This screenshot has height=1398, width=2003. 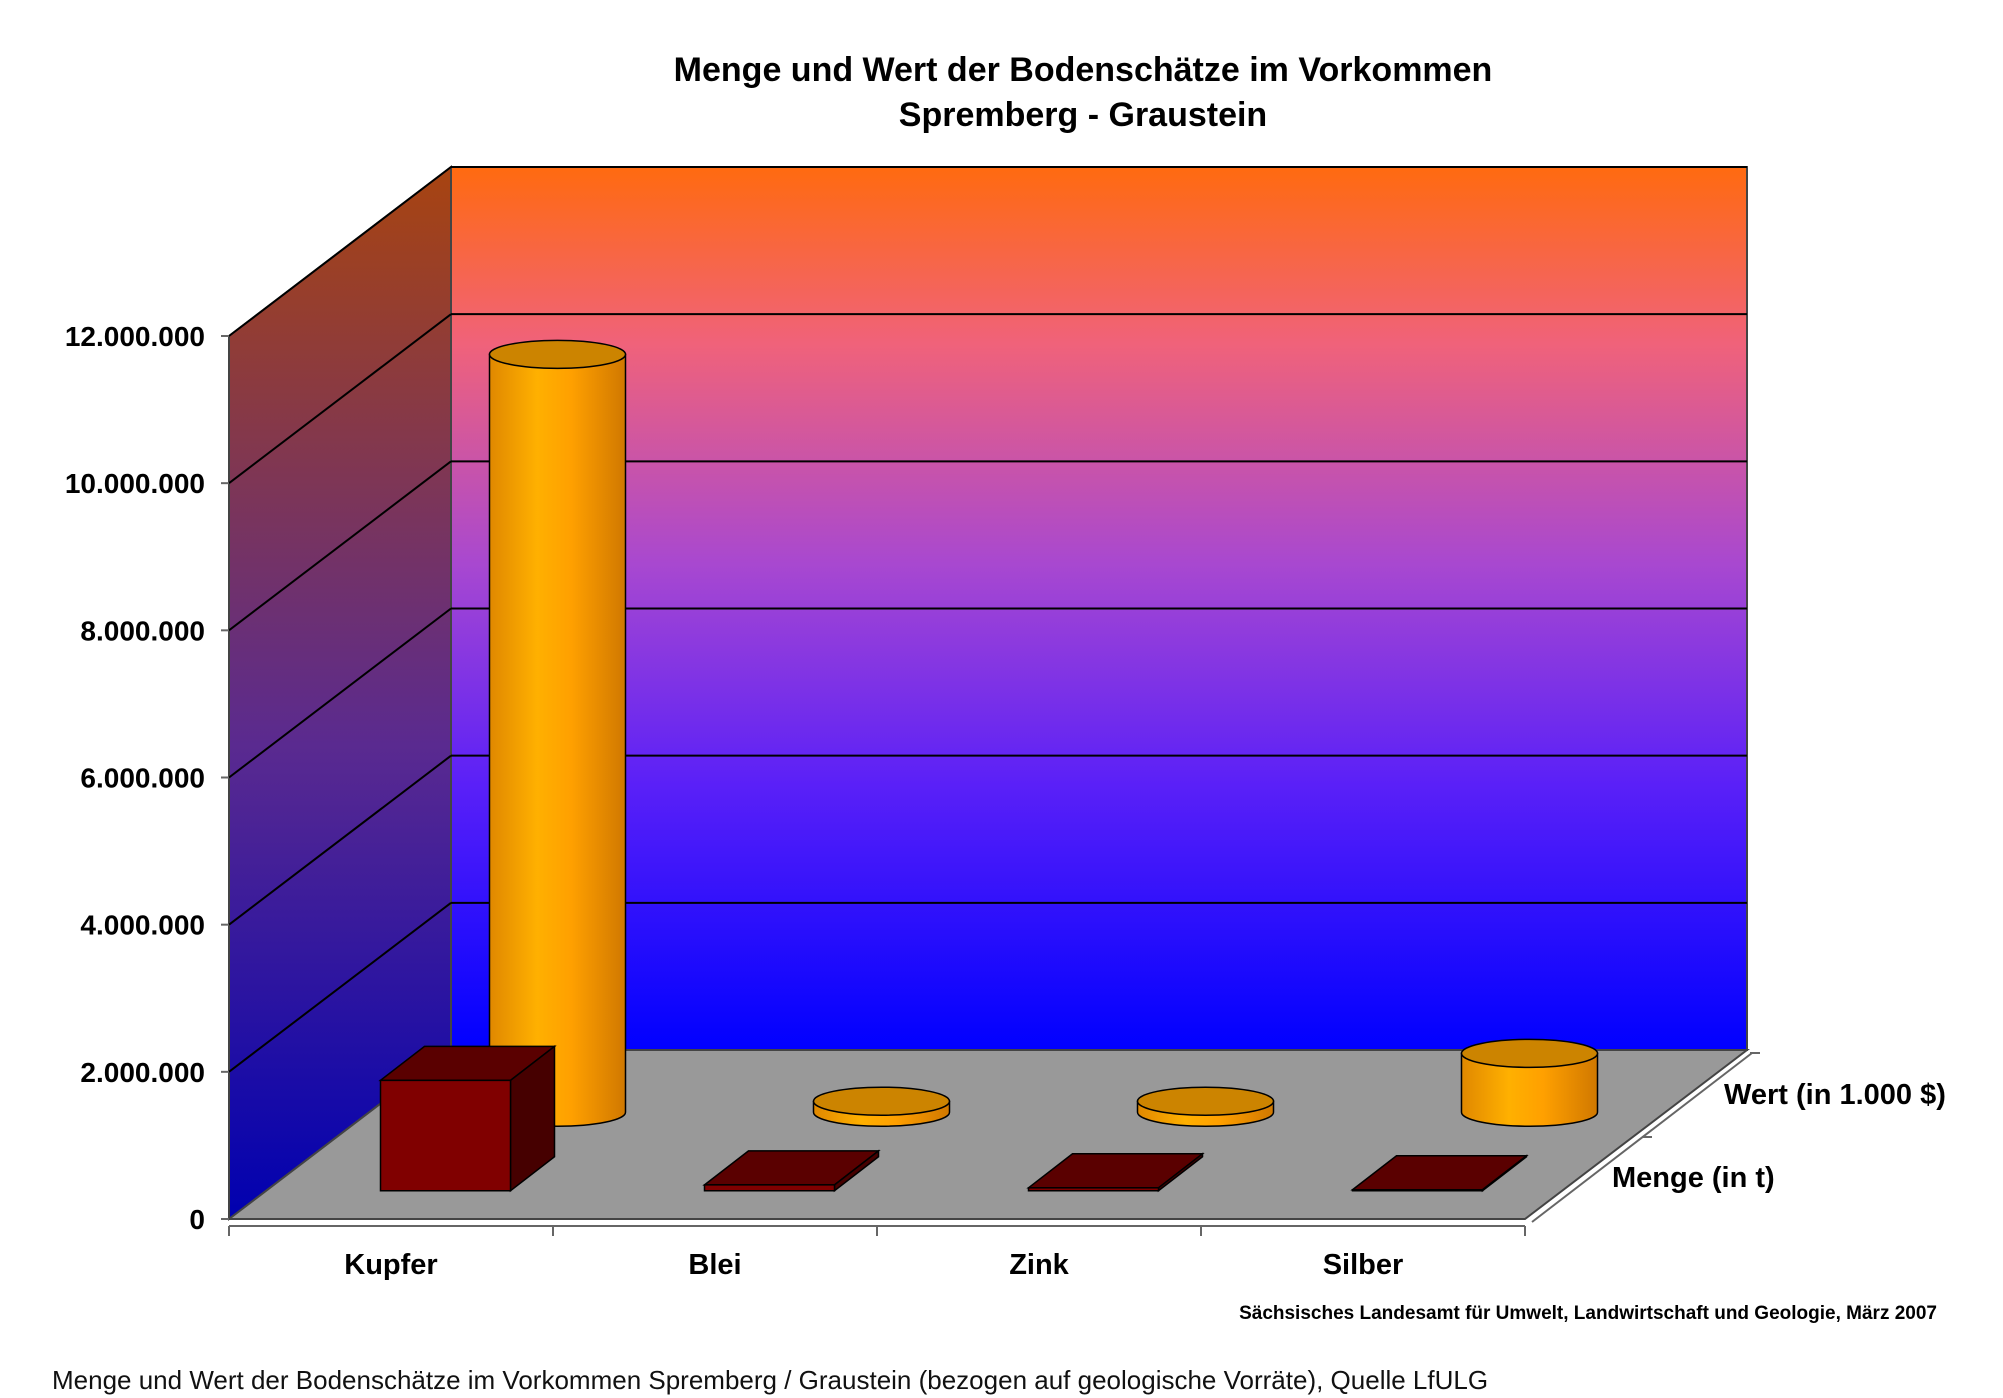 I want to click on bar-wert-Silber, so click(x=1529, y=1082).